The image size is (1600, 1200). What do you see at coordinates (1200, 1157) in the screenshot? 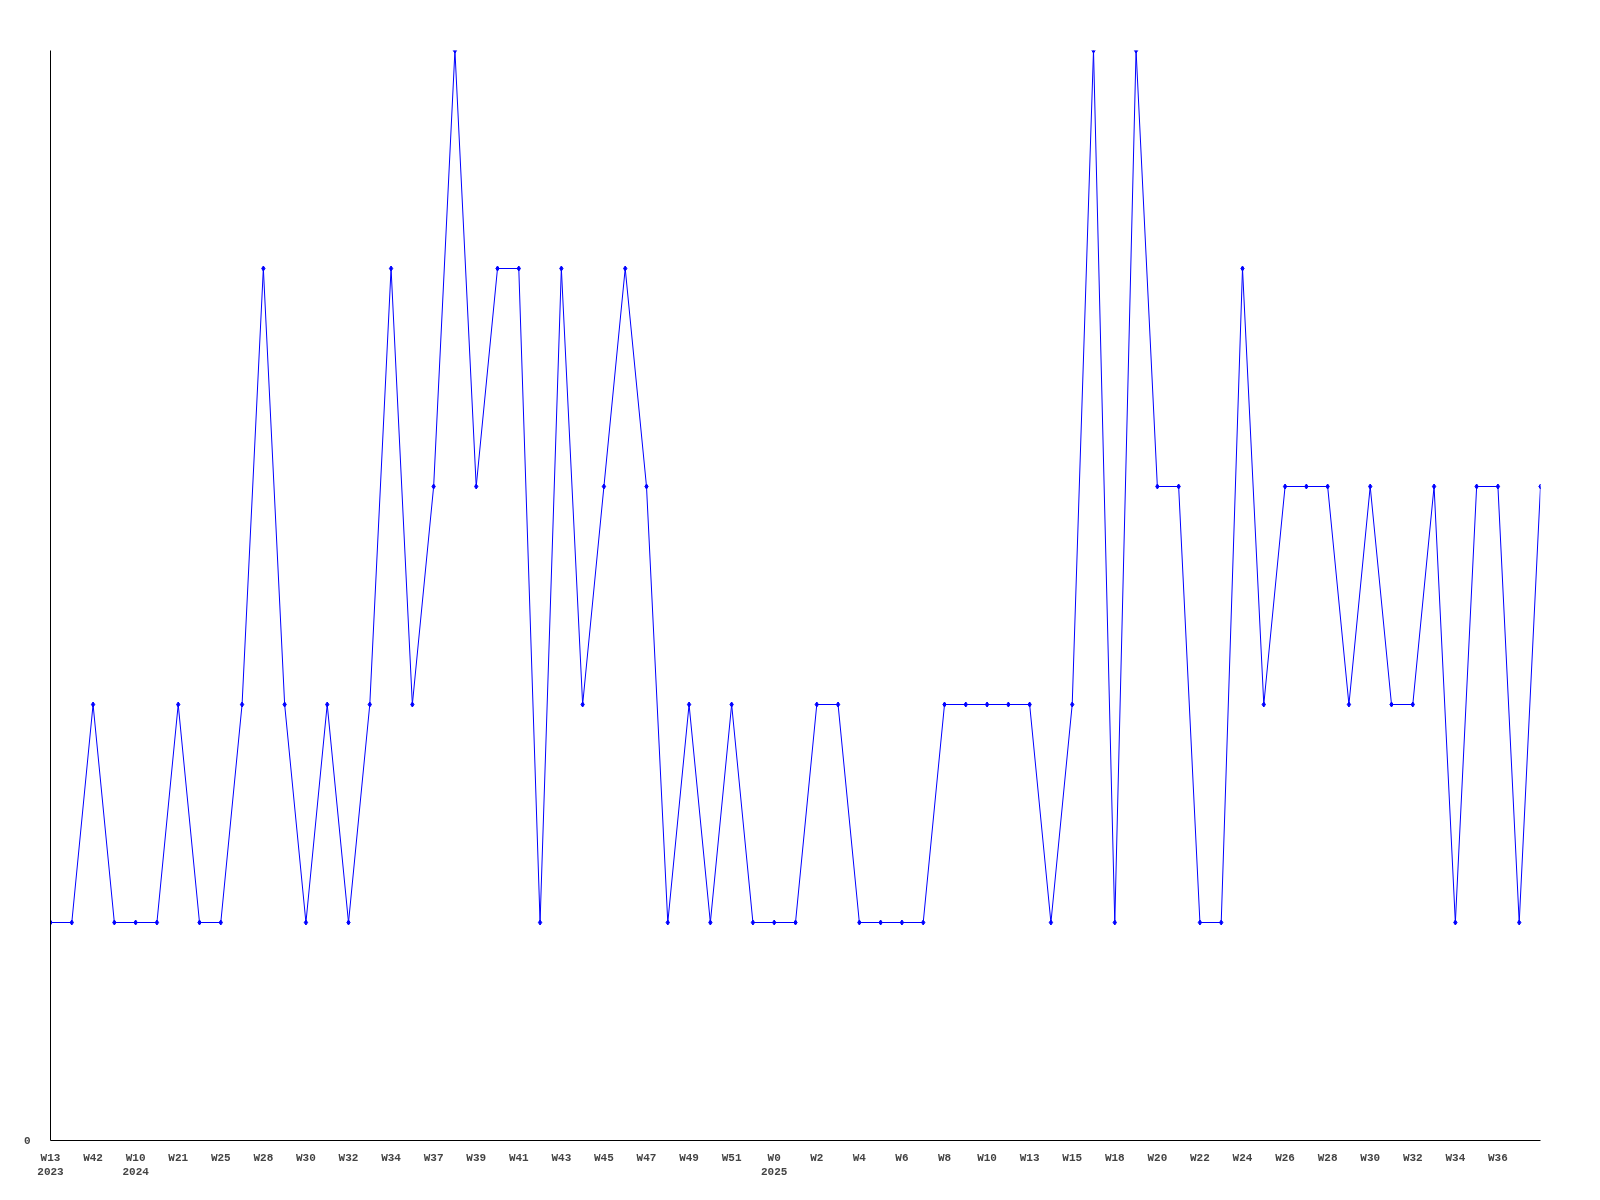
I see `x-tick-label: W22` at bounding box center [1200, 1157].